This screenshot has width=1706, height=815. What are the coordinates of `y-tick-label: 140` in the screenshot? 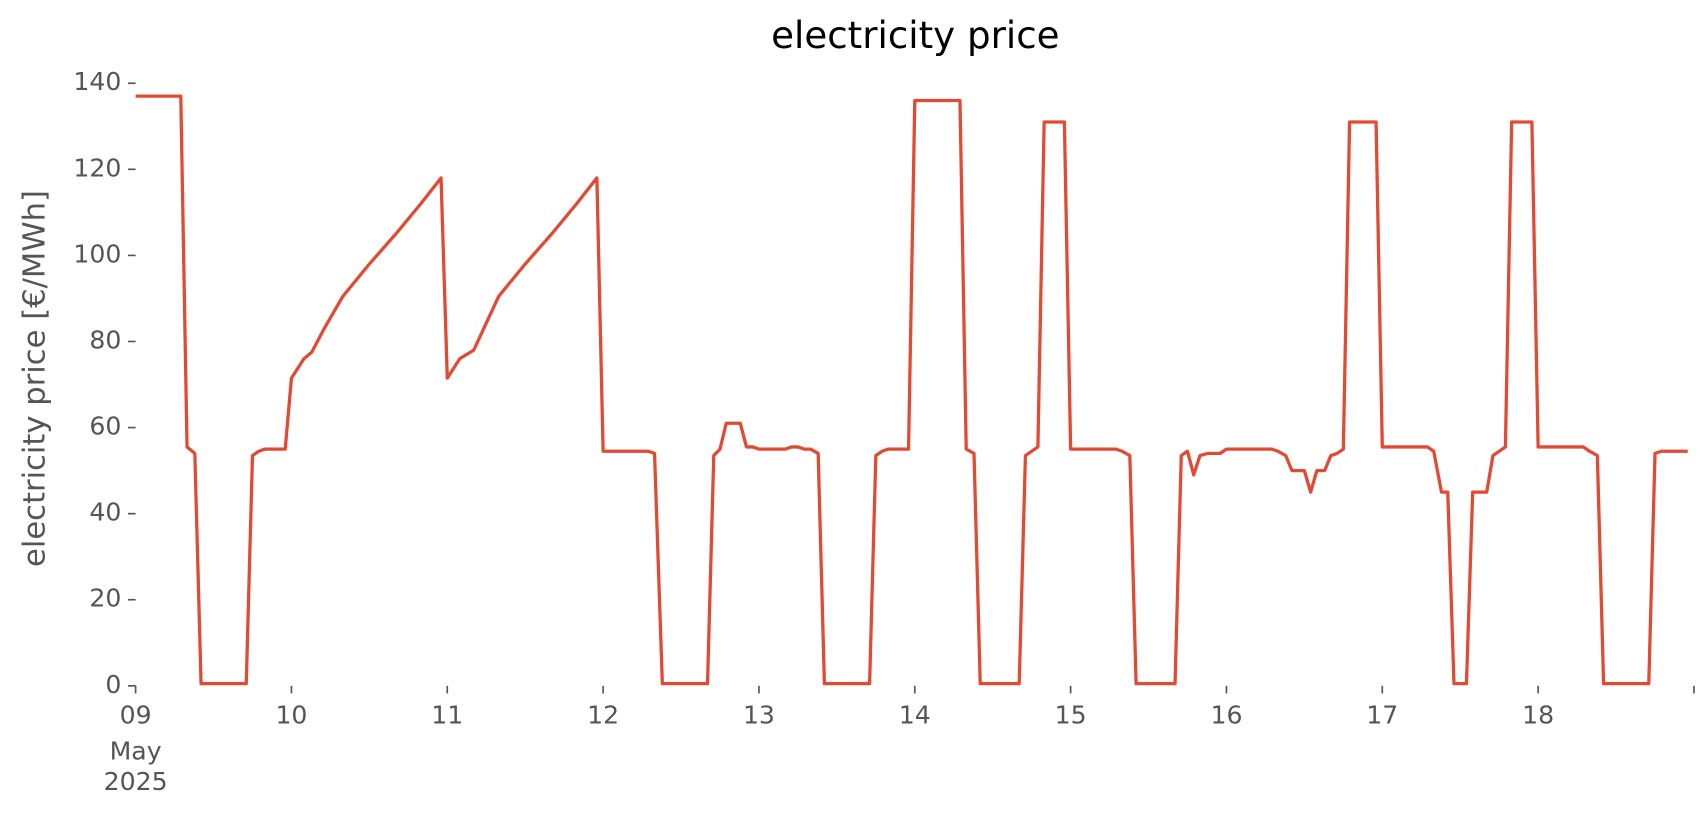 It's located at (97, 81).